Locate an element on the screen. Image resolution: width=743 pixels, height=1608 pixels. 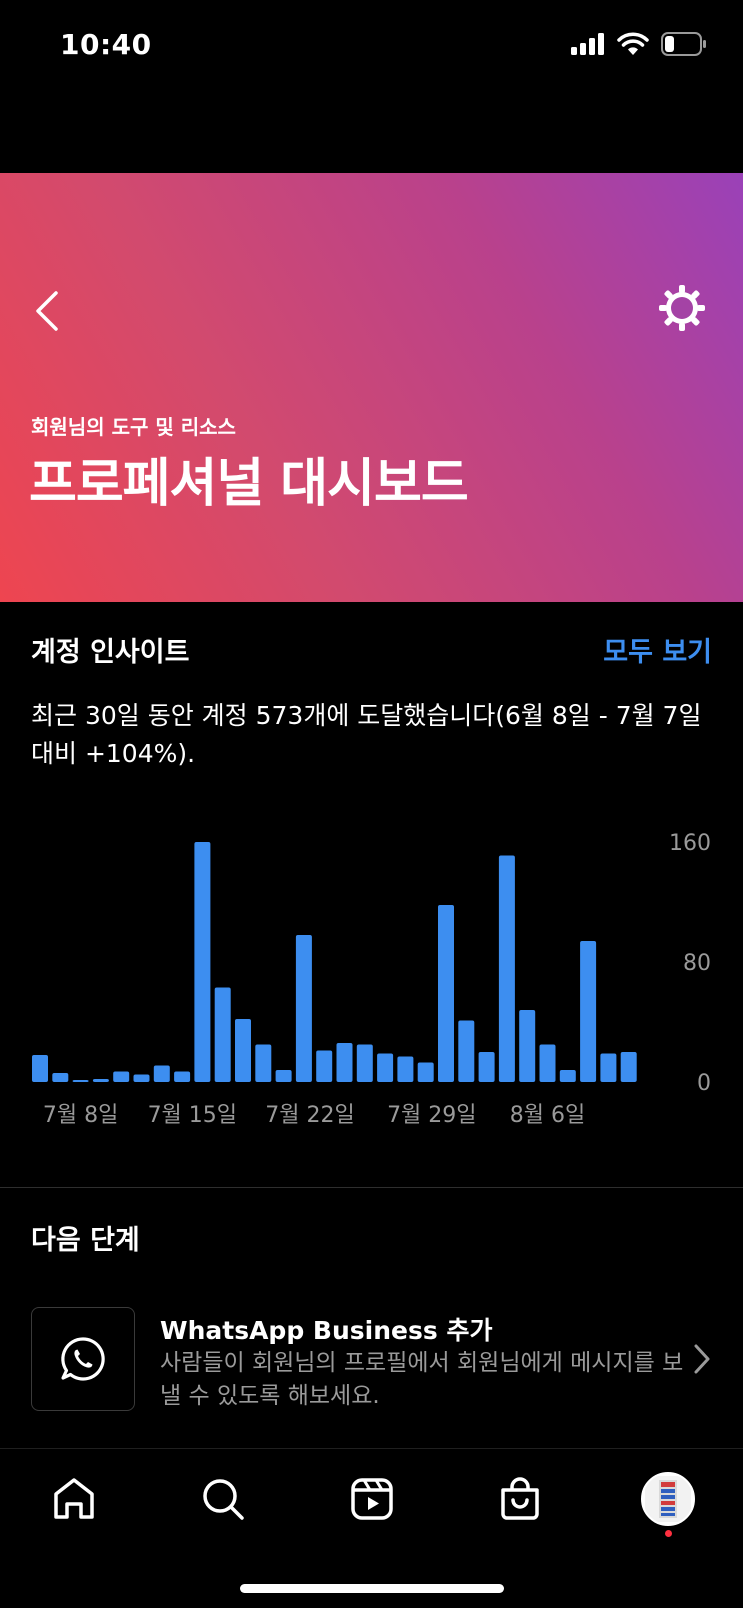
chevron-right-icon is located at coordinates (702, 1359).